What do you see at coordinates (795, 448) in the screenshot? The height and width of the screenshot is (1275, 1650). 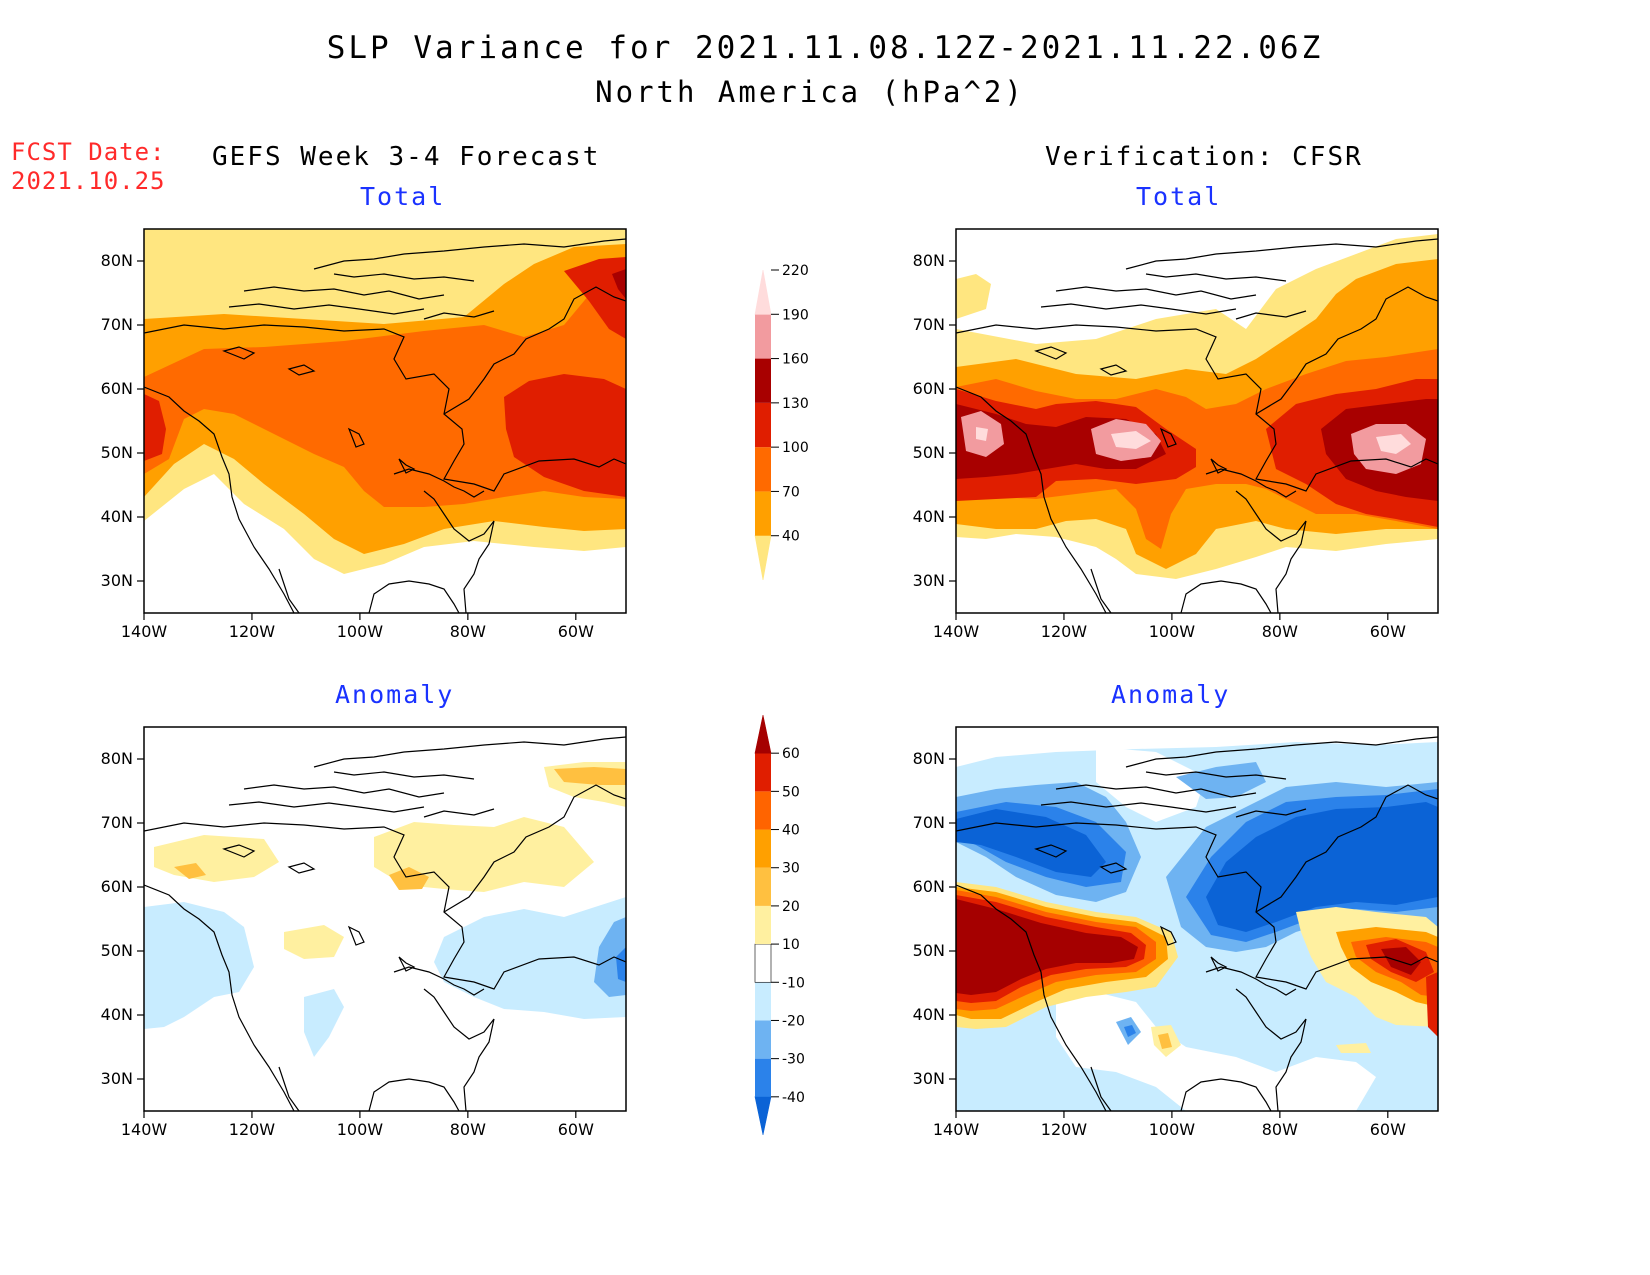 I see `colorbar-label: 100` at bounding box center [795, 448].